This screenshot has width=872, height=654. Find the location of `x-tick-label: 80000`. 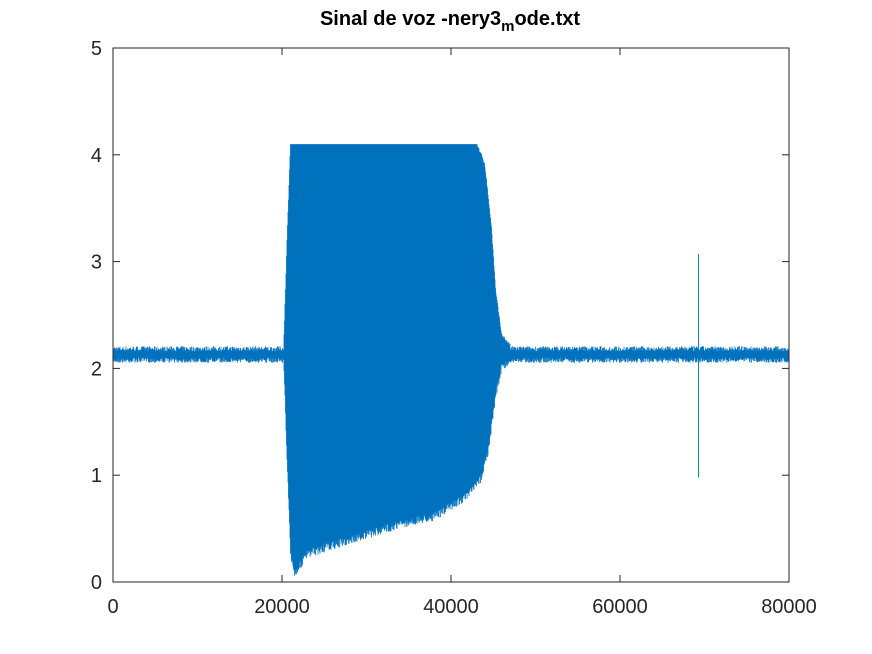

x-tick-label: 80000 is located at coordinates (789, 607).